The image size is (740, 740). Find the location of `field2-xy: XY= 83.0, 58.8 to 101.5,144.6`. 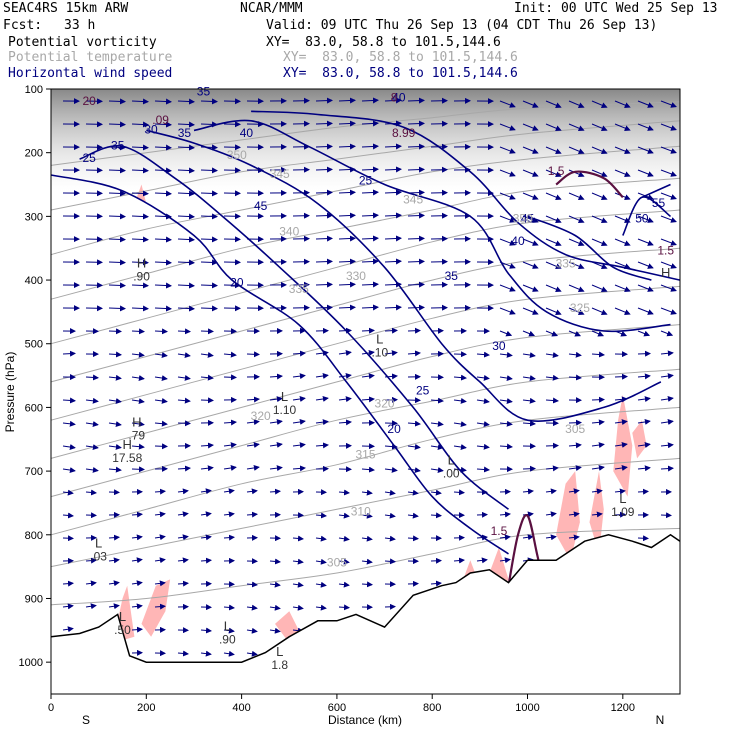

field2-xy: XY= 83.0, 58.8 to 101.5,144.6 is located at coordinates (400, 57).